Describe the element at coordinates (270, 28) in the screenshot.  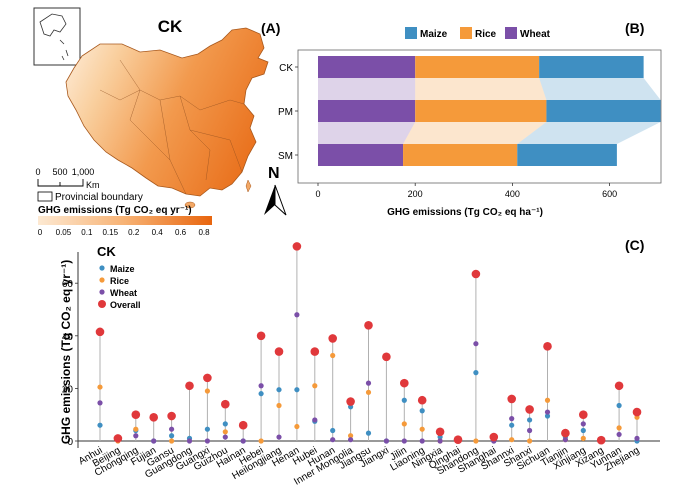
I see `panel-a-label: (A)` at that location.